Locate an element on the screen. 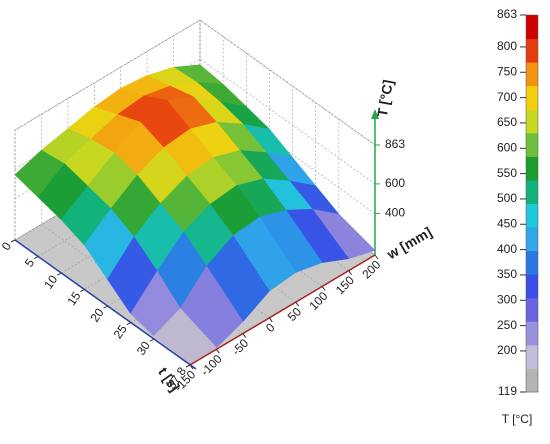  z-tick-label: 600 is located at coordinates (395, 183).